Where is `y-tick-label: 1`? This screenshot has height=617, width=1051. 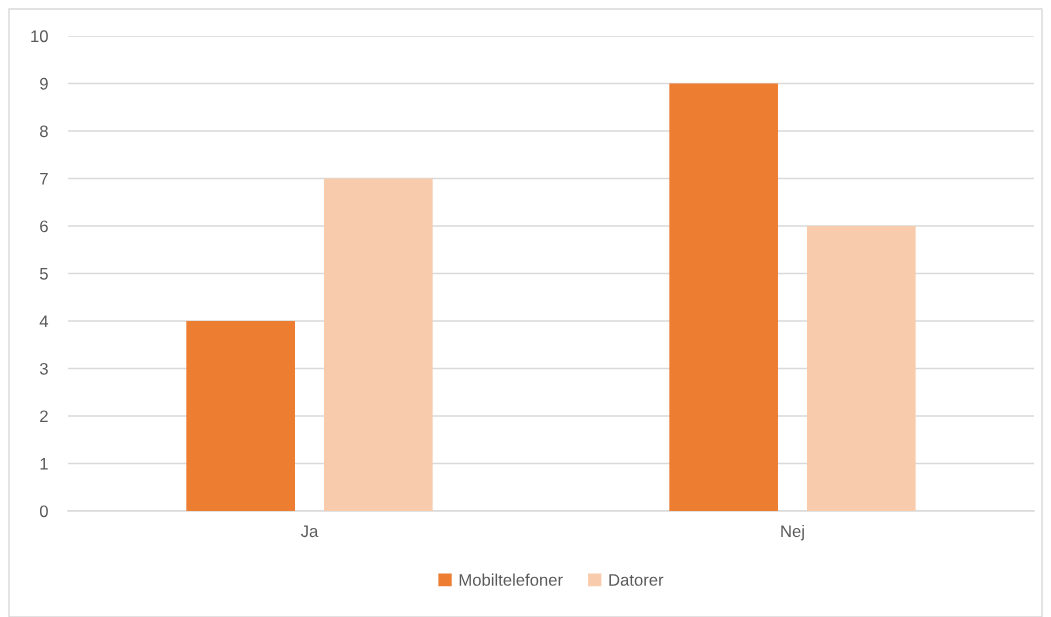 y-tick-label: 1 is located at coordinates (44, 464).